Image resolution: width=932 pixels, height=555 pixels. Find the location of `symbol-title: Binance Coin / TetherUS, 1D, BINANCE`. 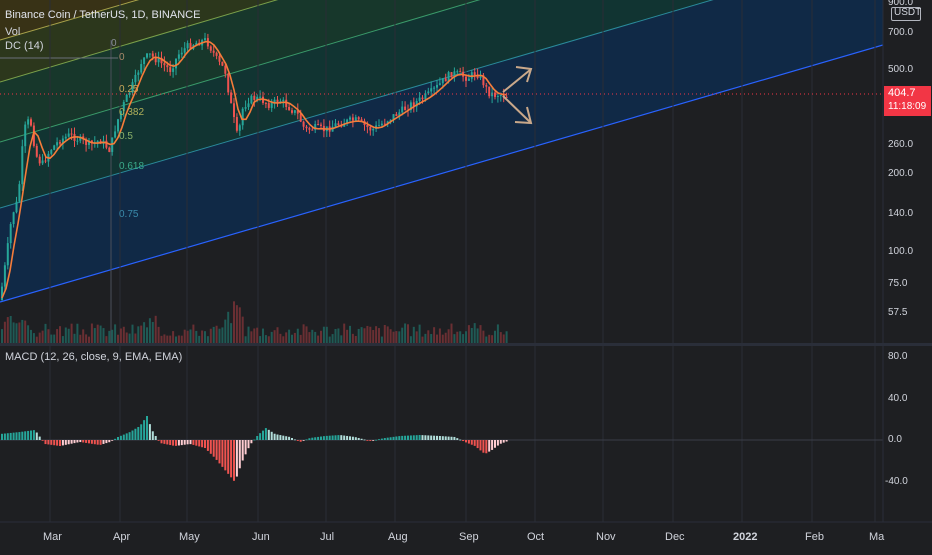

symbol-title: Binance Coin / TetherUS, 1D, BINANCE is located at coordinates (103, 15).